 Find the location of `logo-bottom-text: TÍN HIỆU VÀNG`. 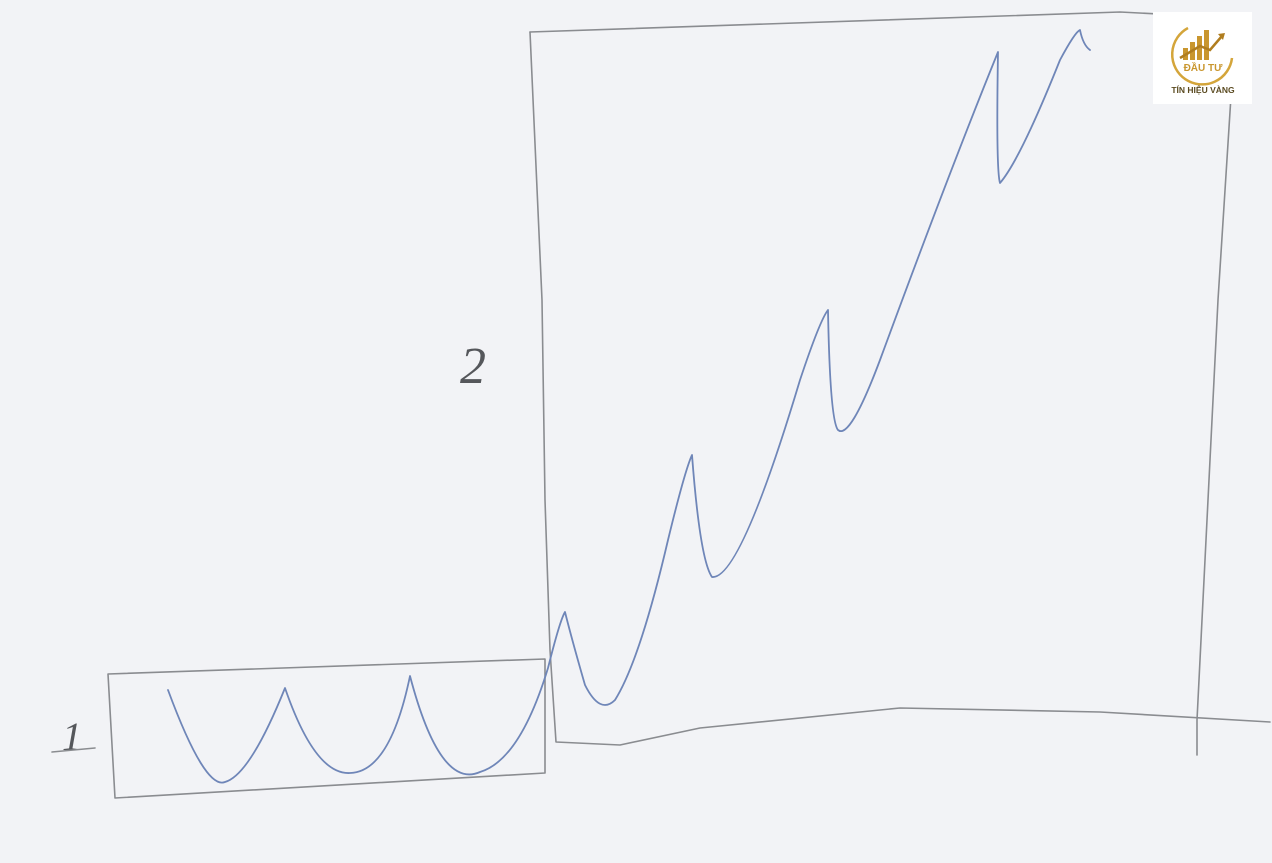

logo-bottom-text: TÍN HIỆU VÀNG is located at coordinates (1203, 89).